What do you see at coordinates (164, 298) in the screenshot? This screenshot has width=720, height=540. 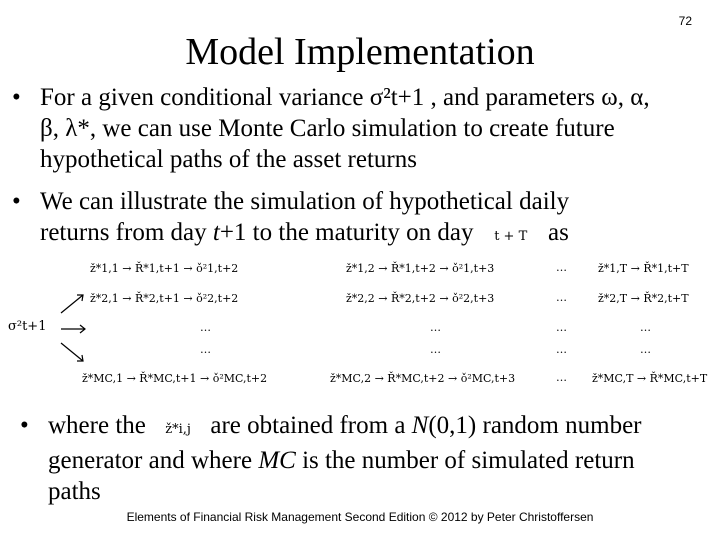 I see `path-2-block-1: ž*2,1 → Ř*2,t+1 → ǒ²2,t+2` at bounding box center [164, 298].